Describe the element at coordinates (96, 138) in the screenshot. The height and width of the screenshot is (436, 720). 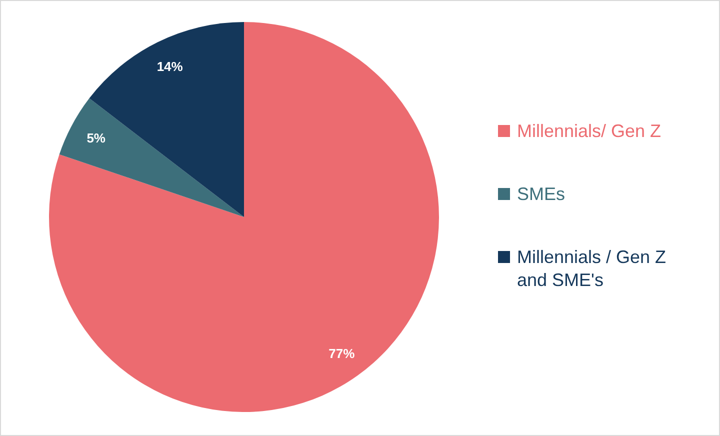
I see `data-label: 5%` at that location.